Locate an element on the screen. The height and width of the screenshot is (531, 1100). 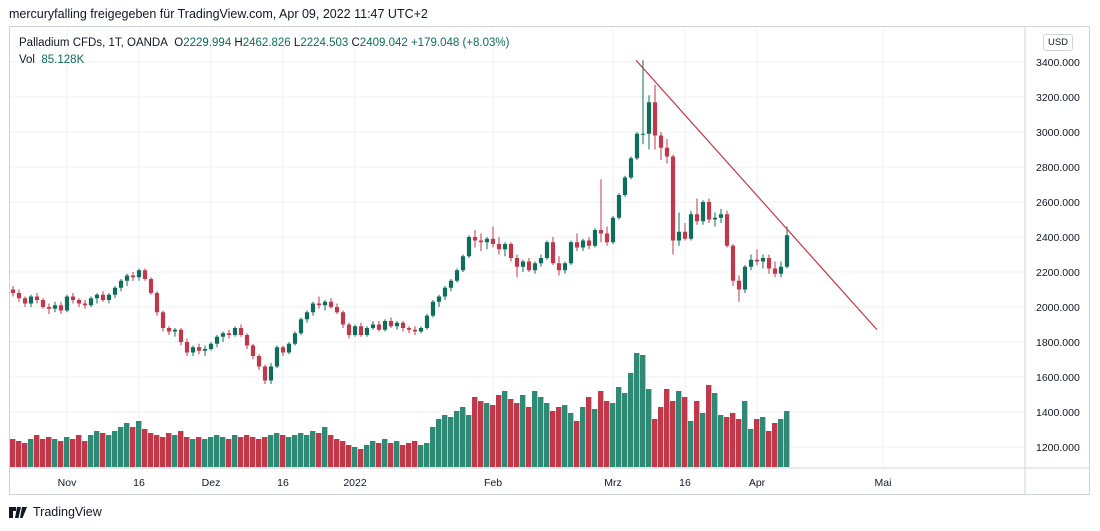
symbol-name: Palladium CFDs, 1T, OANDA is located at coordinates (93, 43).